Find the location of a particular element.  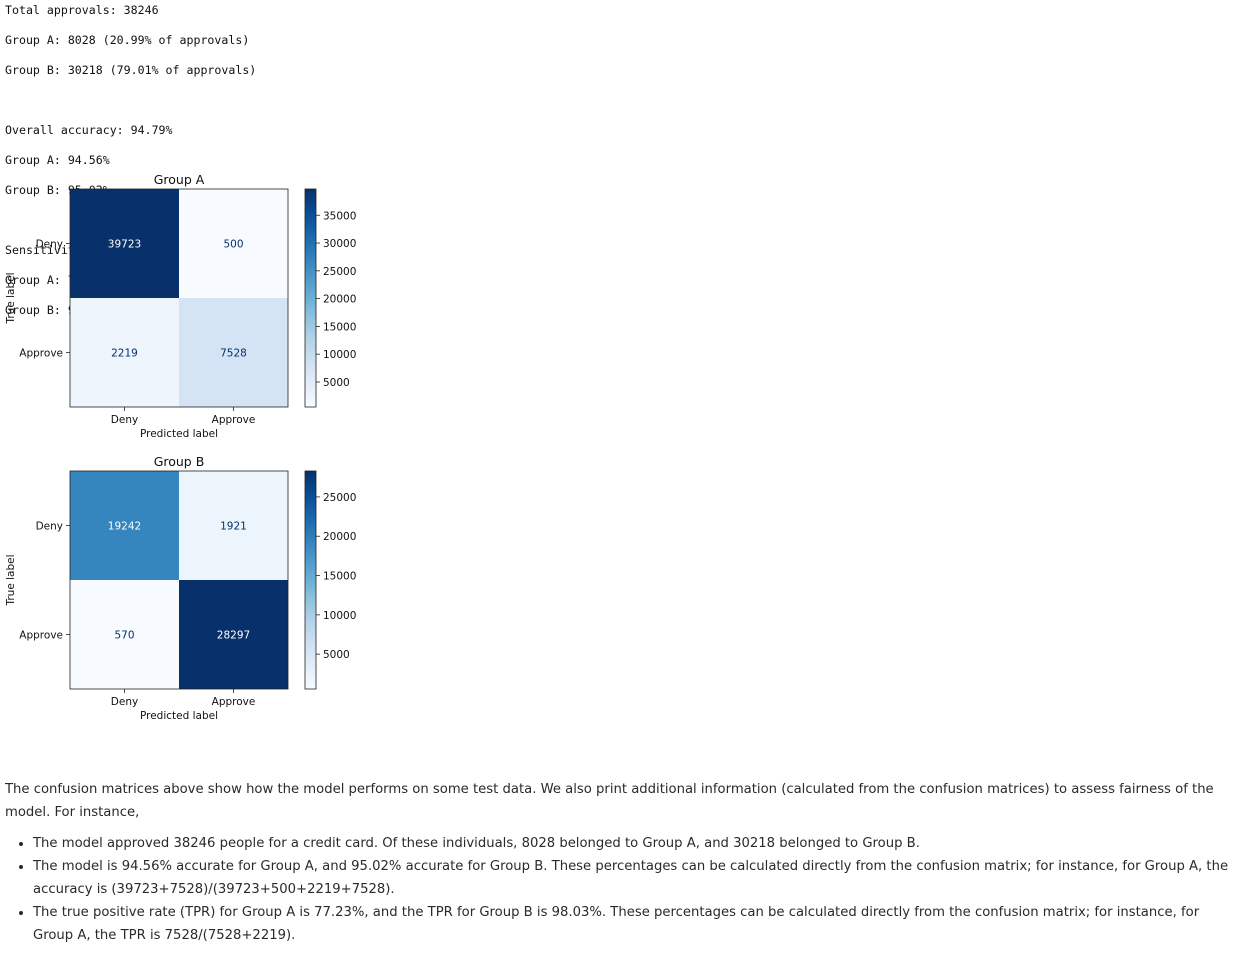

colorbar-tick-label: 30000 is located at coordinates (339, 244).